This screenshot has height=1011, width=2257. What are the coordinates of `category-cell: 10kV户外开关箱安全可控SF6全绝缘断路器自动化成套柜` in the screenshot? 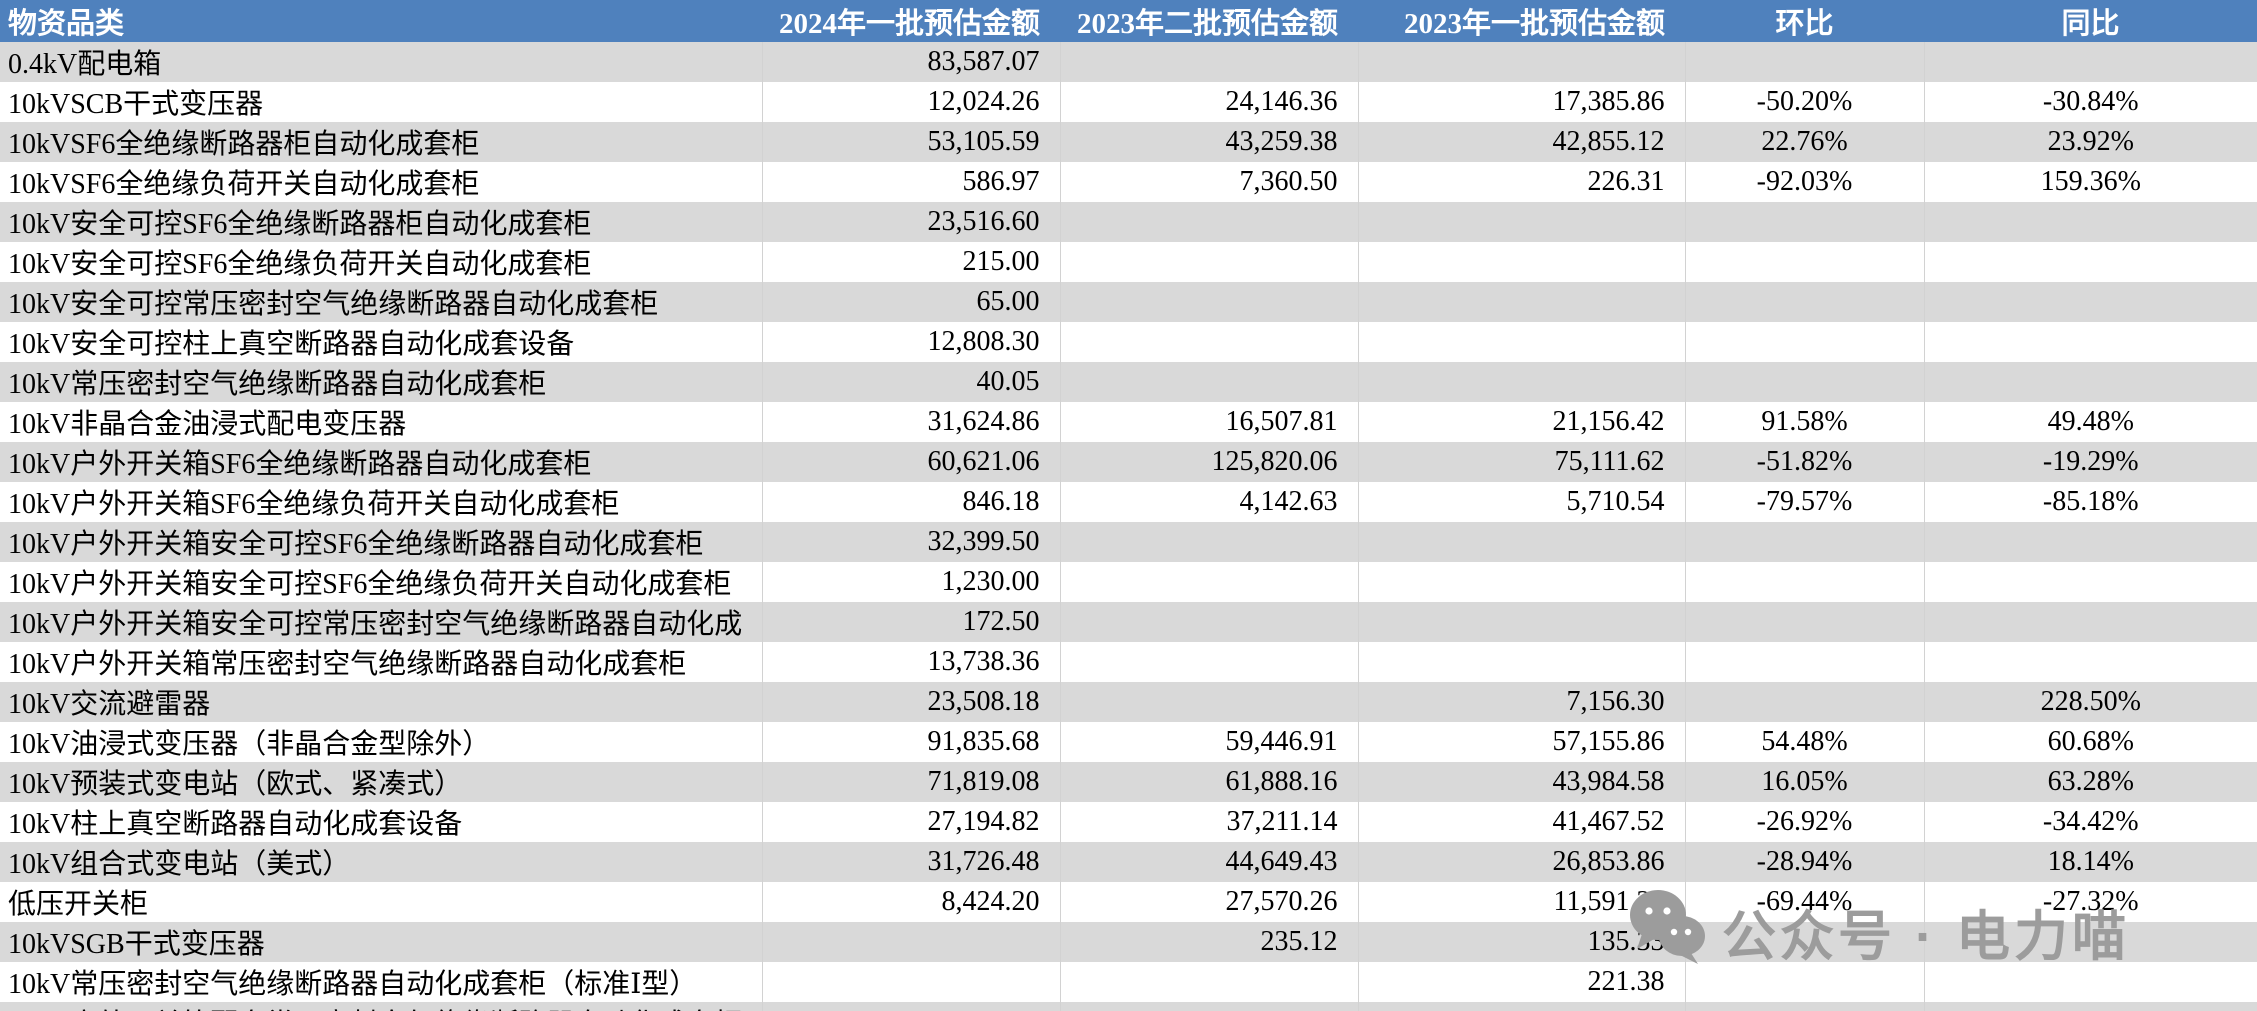 It's located at (381, 542).